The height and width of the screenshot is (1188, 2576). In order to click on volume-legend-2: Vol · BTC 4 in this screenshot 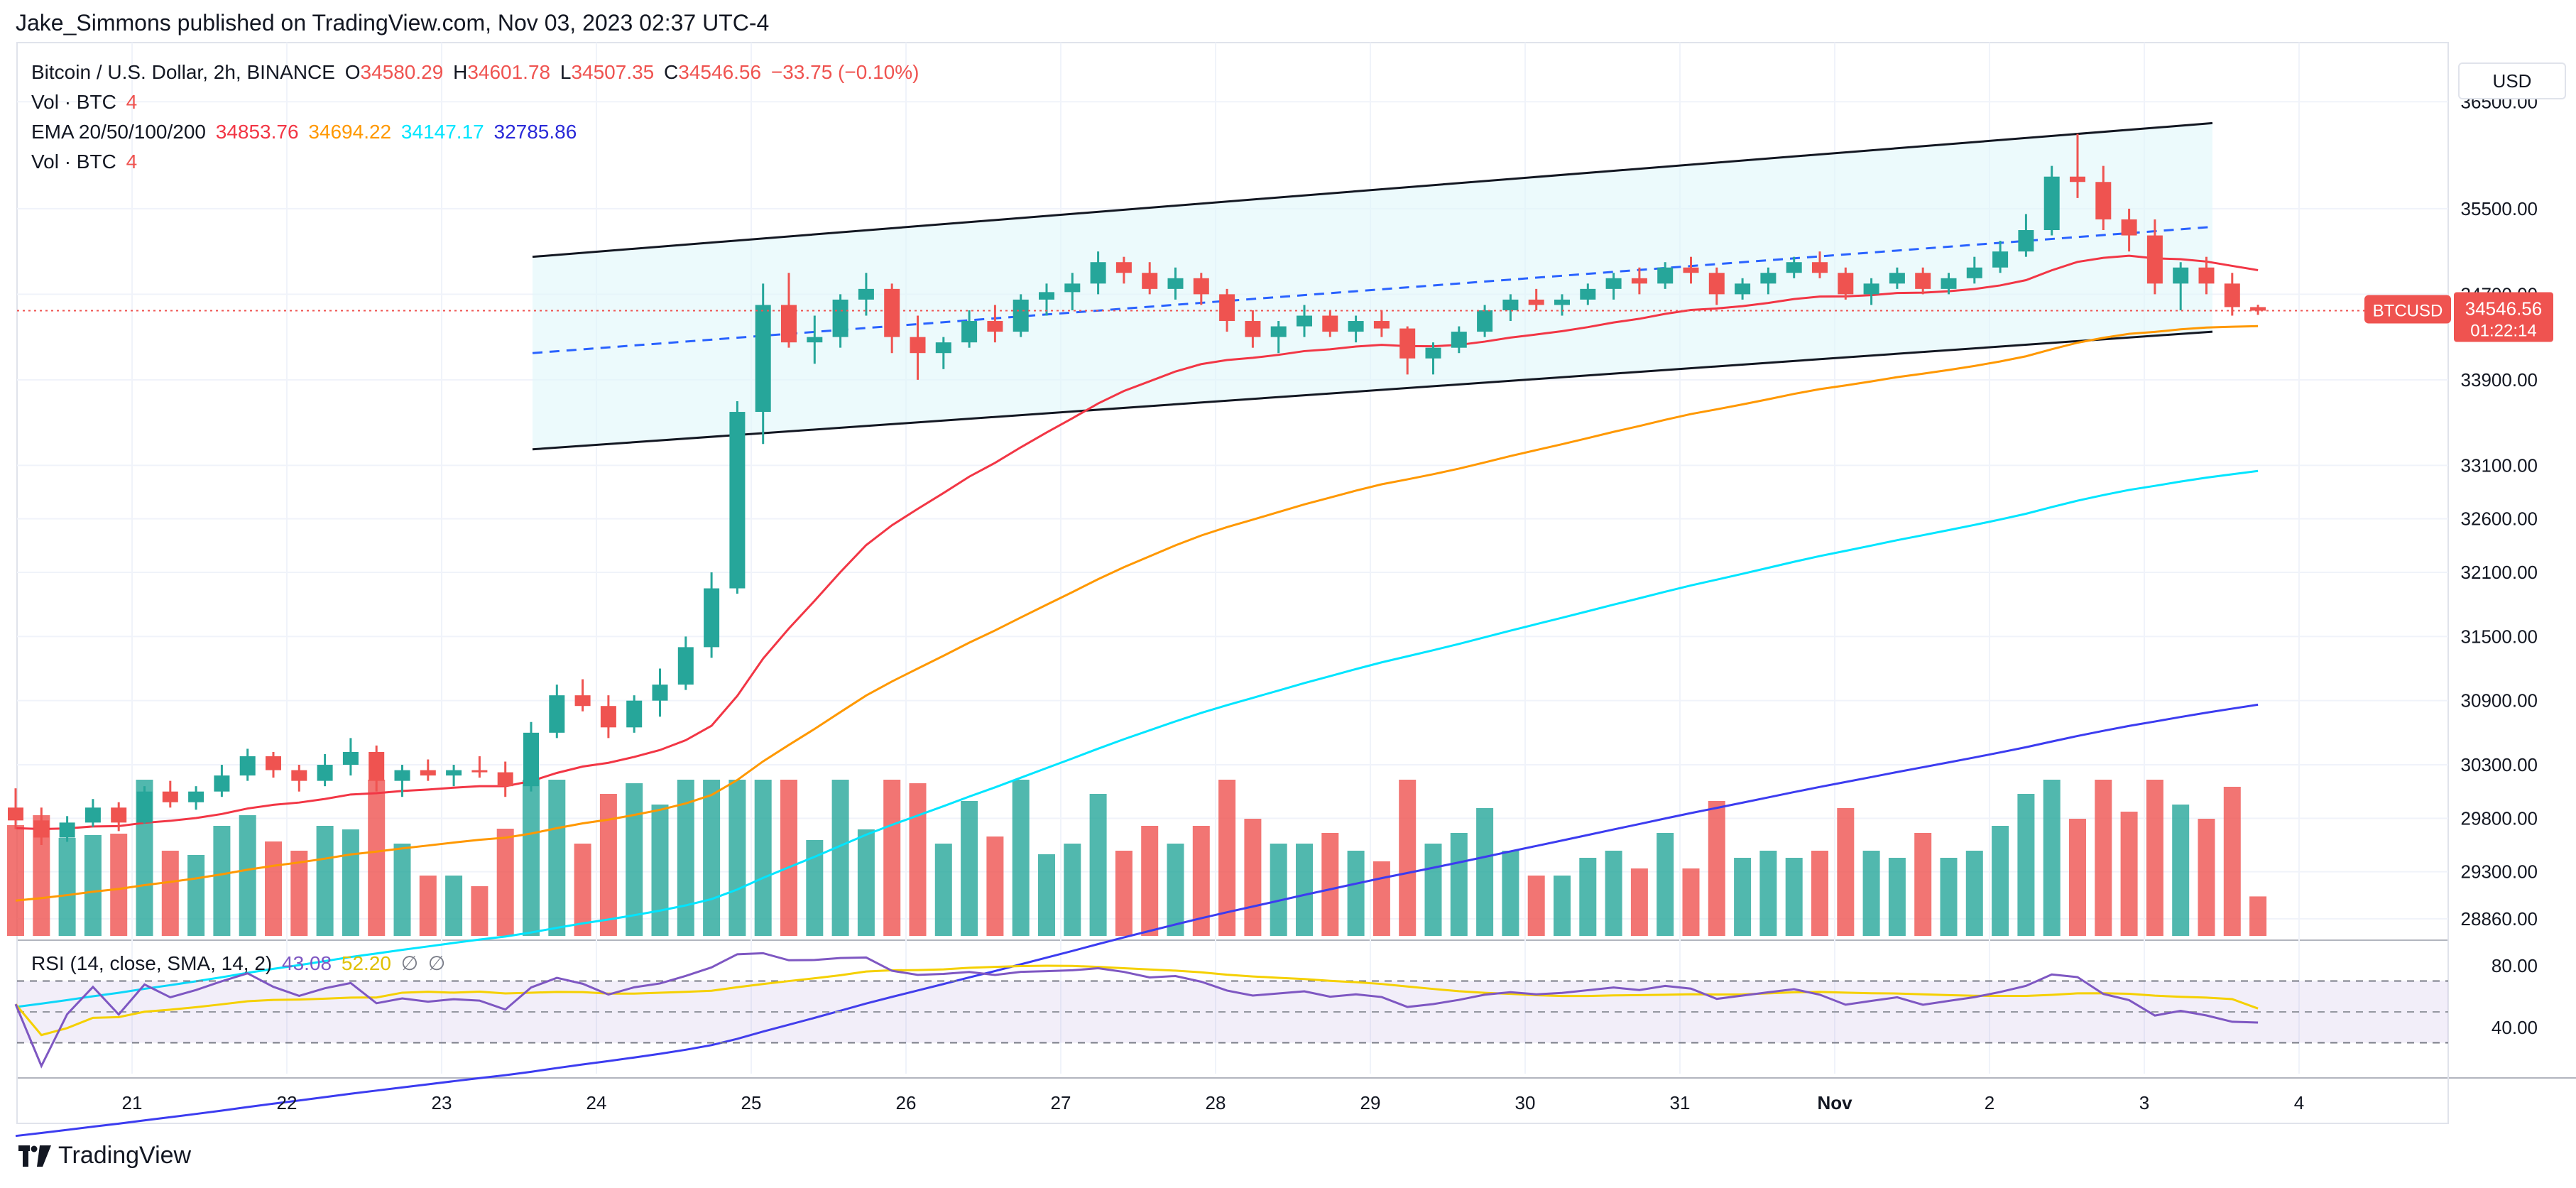, I will do `click(86, 162)`.